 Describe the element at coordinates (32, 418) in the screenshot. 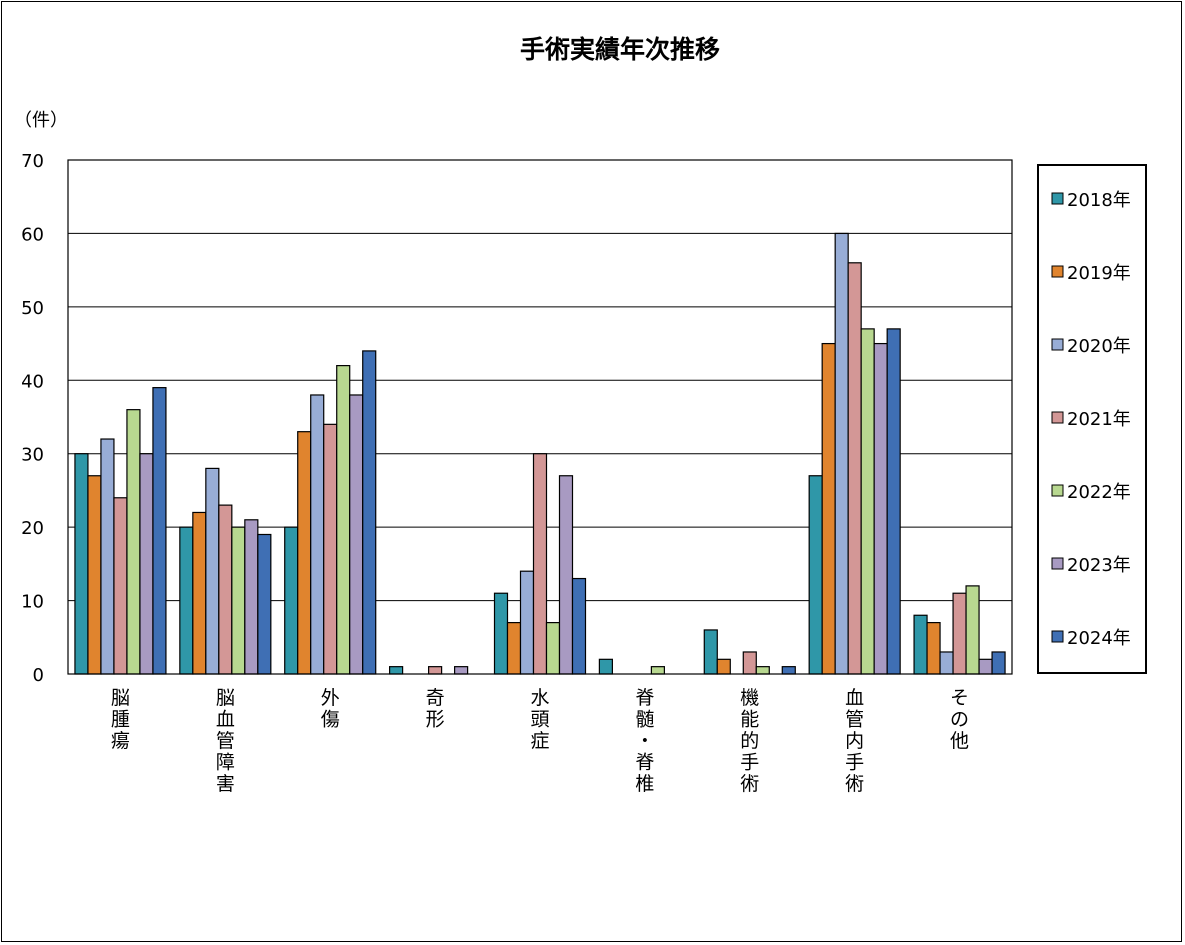

I see `y-axis-ticks: 0 10 20 30 40 50 60 70` at that location.